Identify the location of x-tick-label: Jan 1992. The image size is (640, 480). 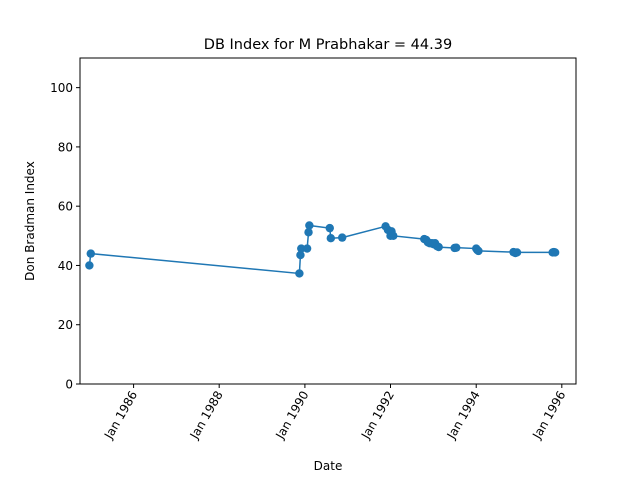
(377, 416).